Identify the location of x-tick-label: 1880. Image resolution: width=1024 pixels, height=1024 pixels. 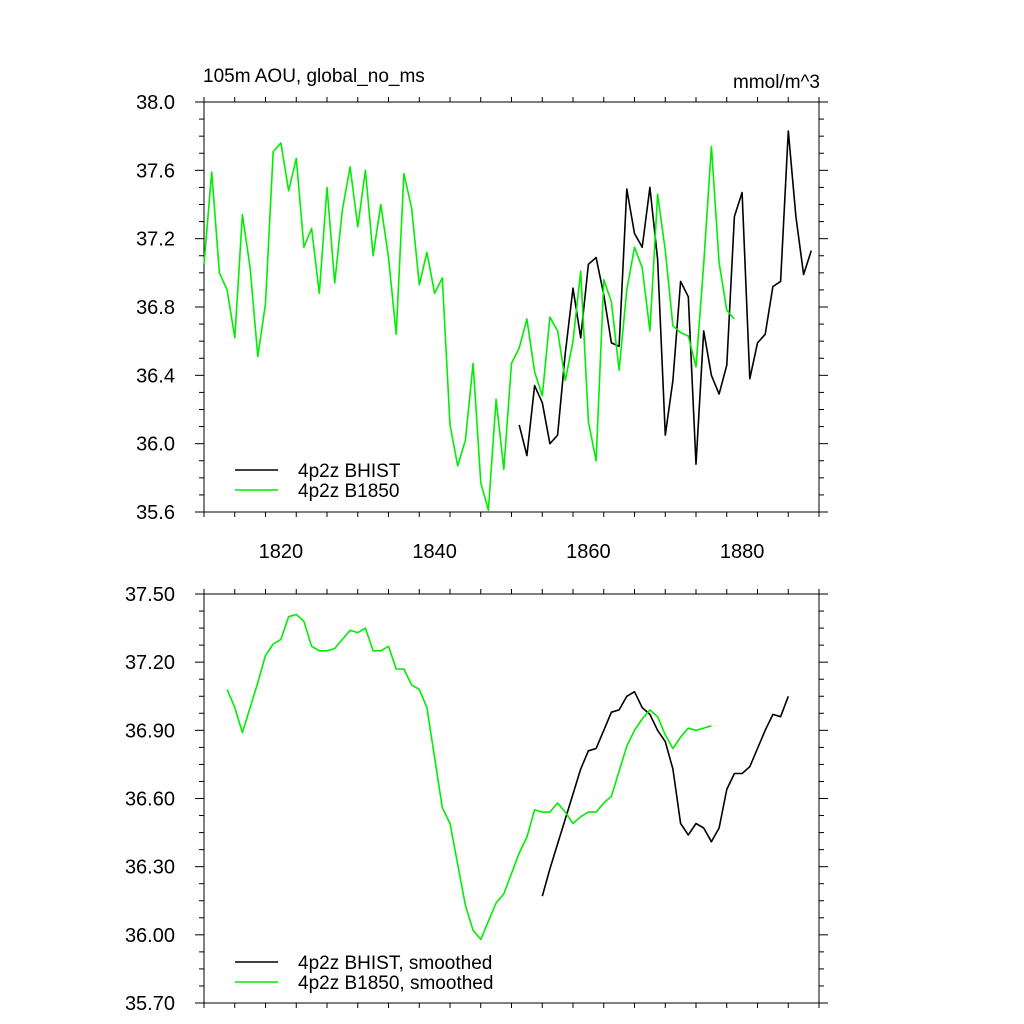
(742, 552).